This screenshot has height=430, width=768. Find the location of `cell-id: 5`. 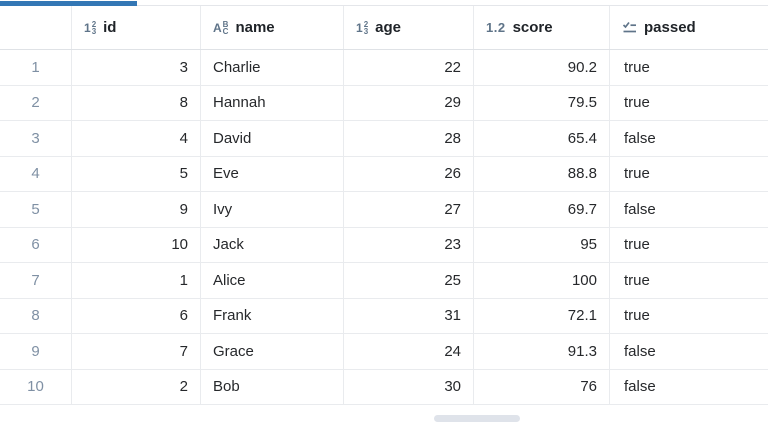

cell-id: 5 is located at coordinates (136, 173).